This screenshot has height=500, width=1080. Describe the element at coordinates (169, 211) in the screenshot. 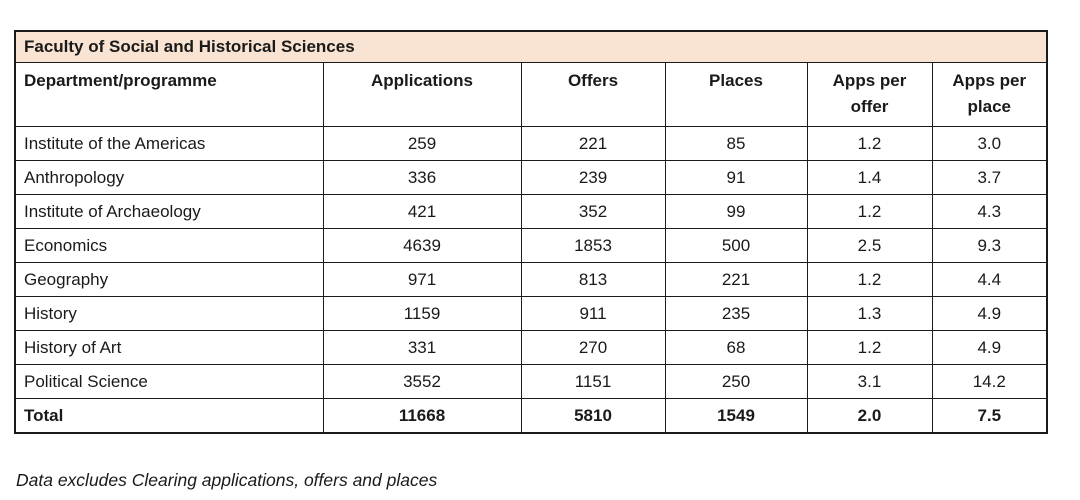

I see `cell-department: Institute of Archaeology` at that location.